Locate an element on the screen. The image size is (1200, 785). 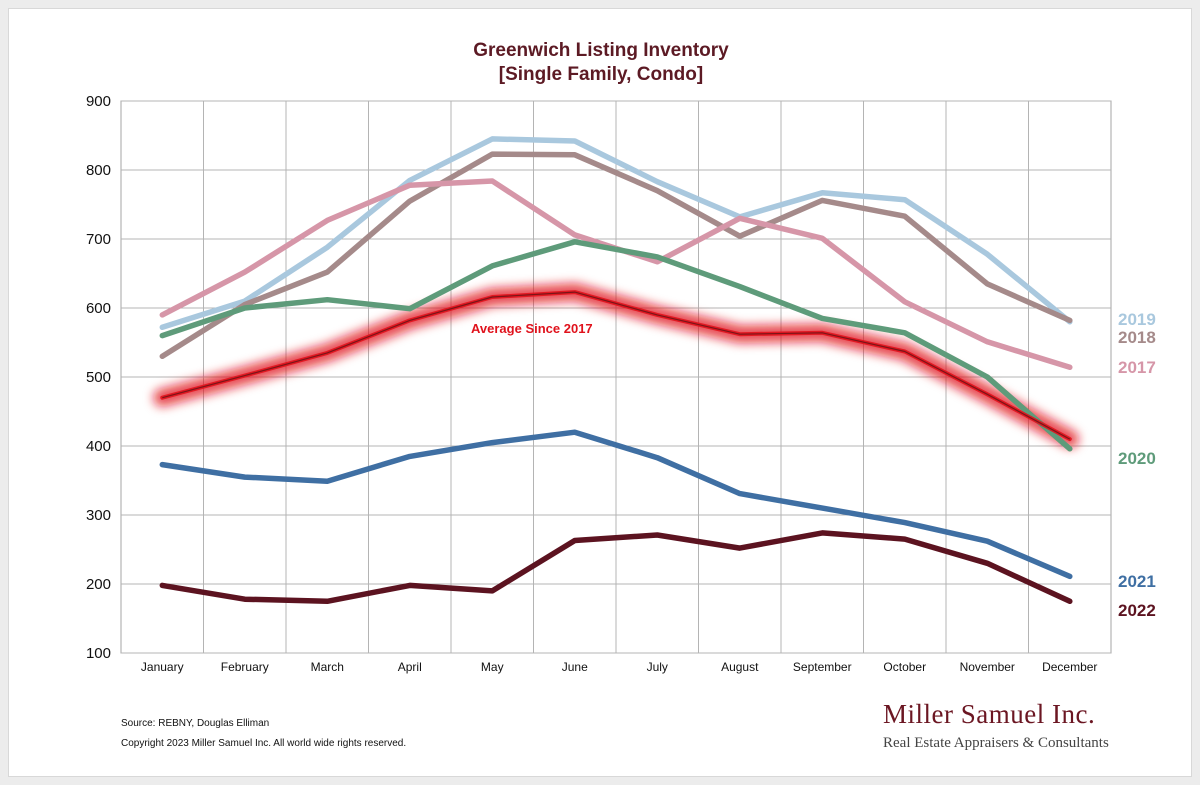
x-tick-label: March is located at coordinates (327, 667).